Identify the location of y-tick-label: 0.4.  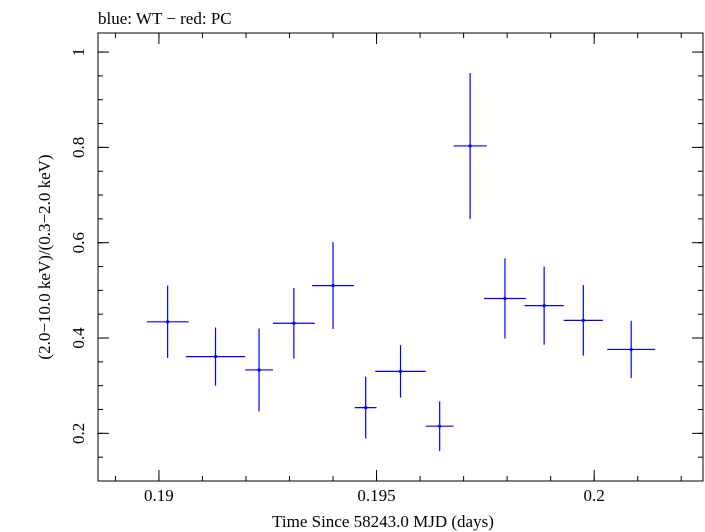
(78, 338).